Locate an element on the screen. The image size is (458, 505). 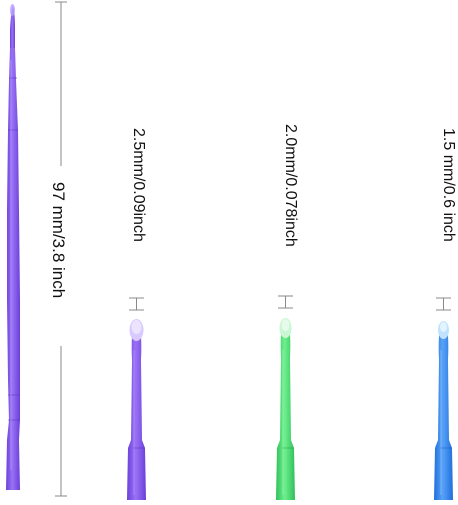
blue-micro-brush is located at coordinates (443, 410).